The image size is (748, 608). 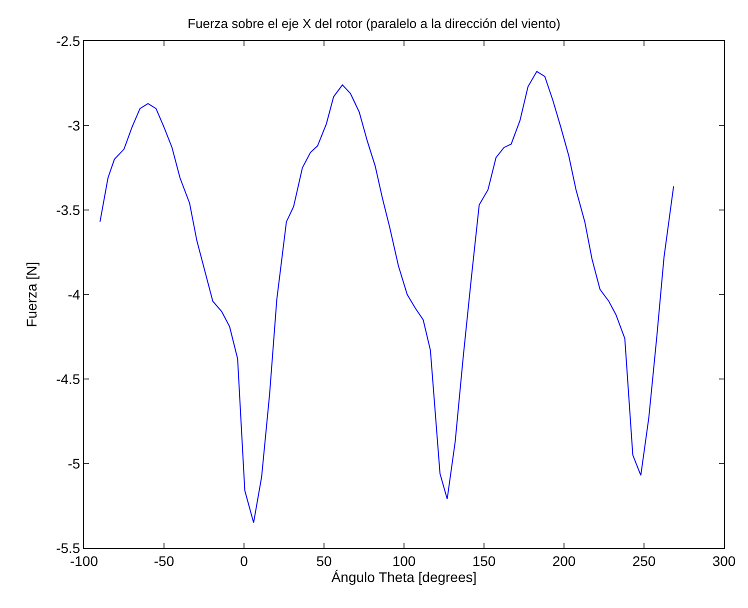 What do you see at coordinates (244, 560) in the screenshot?
I see `x-tick-label: 0` at bounding box center [244, 560].